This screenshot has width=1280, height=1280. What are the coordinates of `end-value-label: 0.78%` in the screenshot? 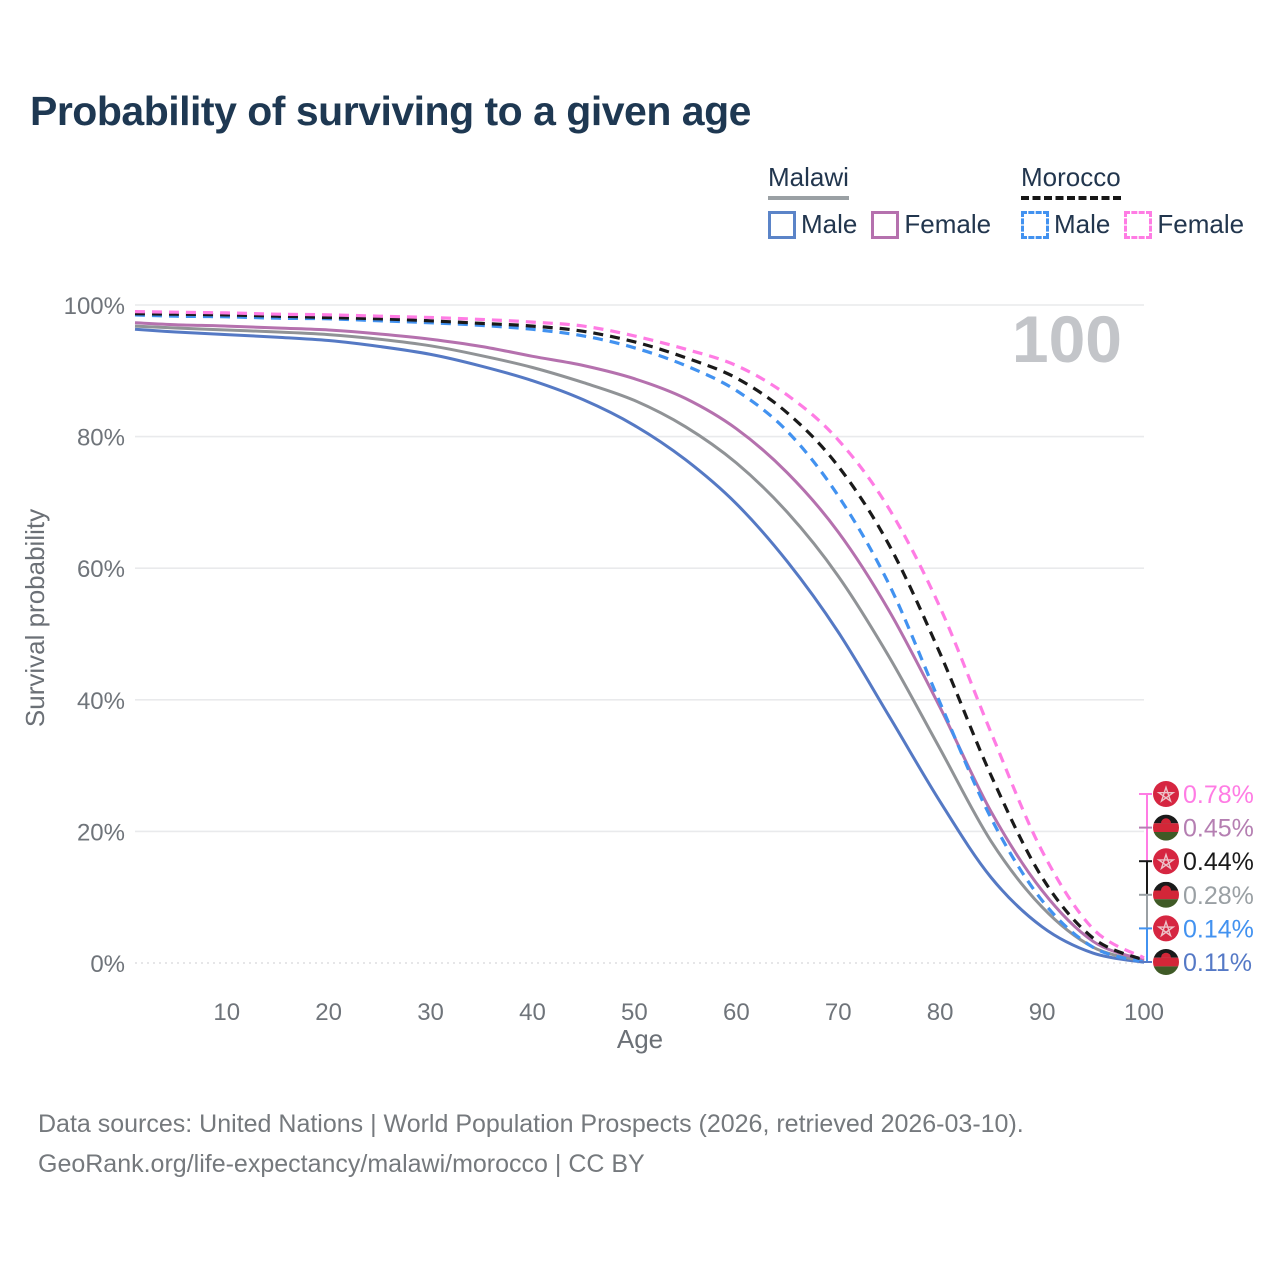 It's located at (1218, 795).